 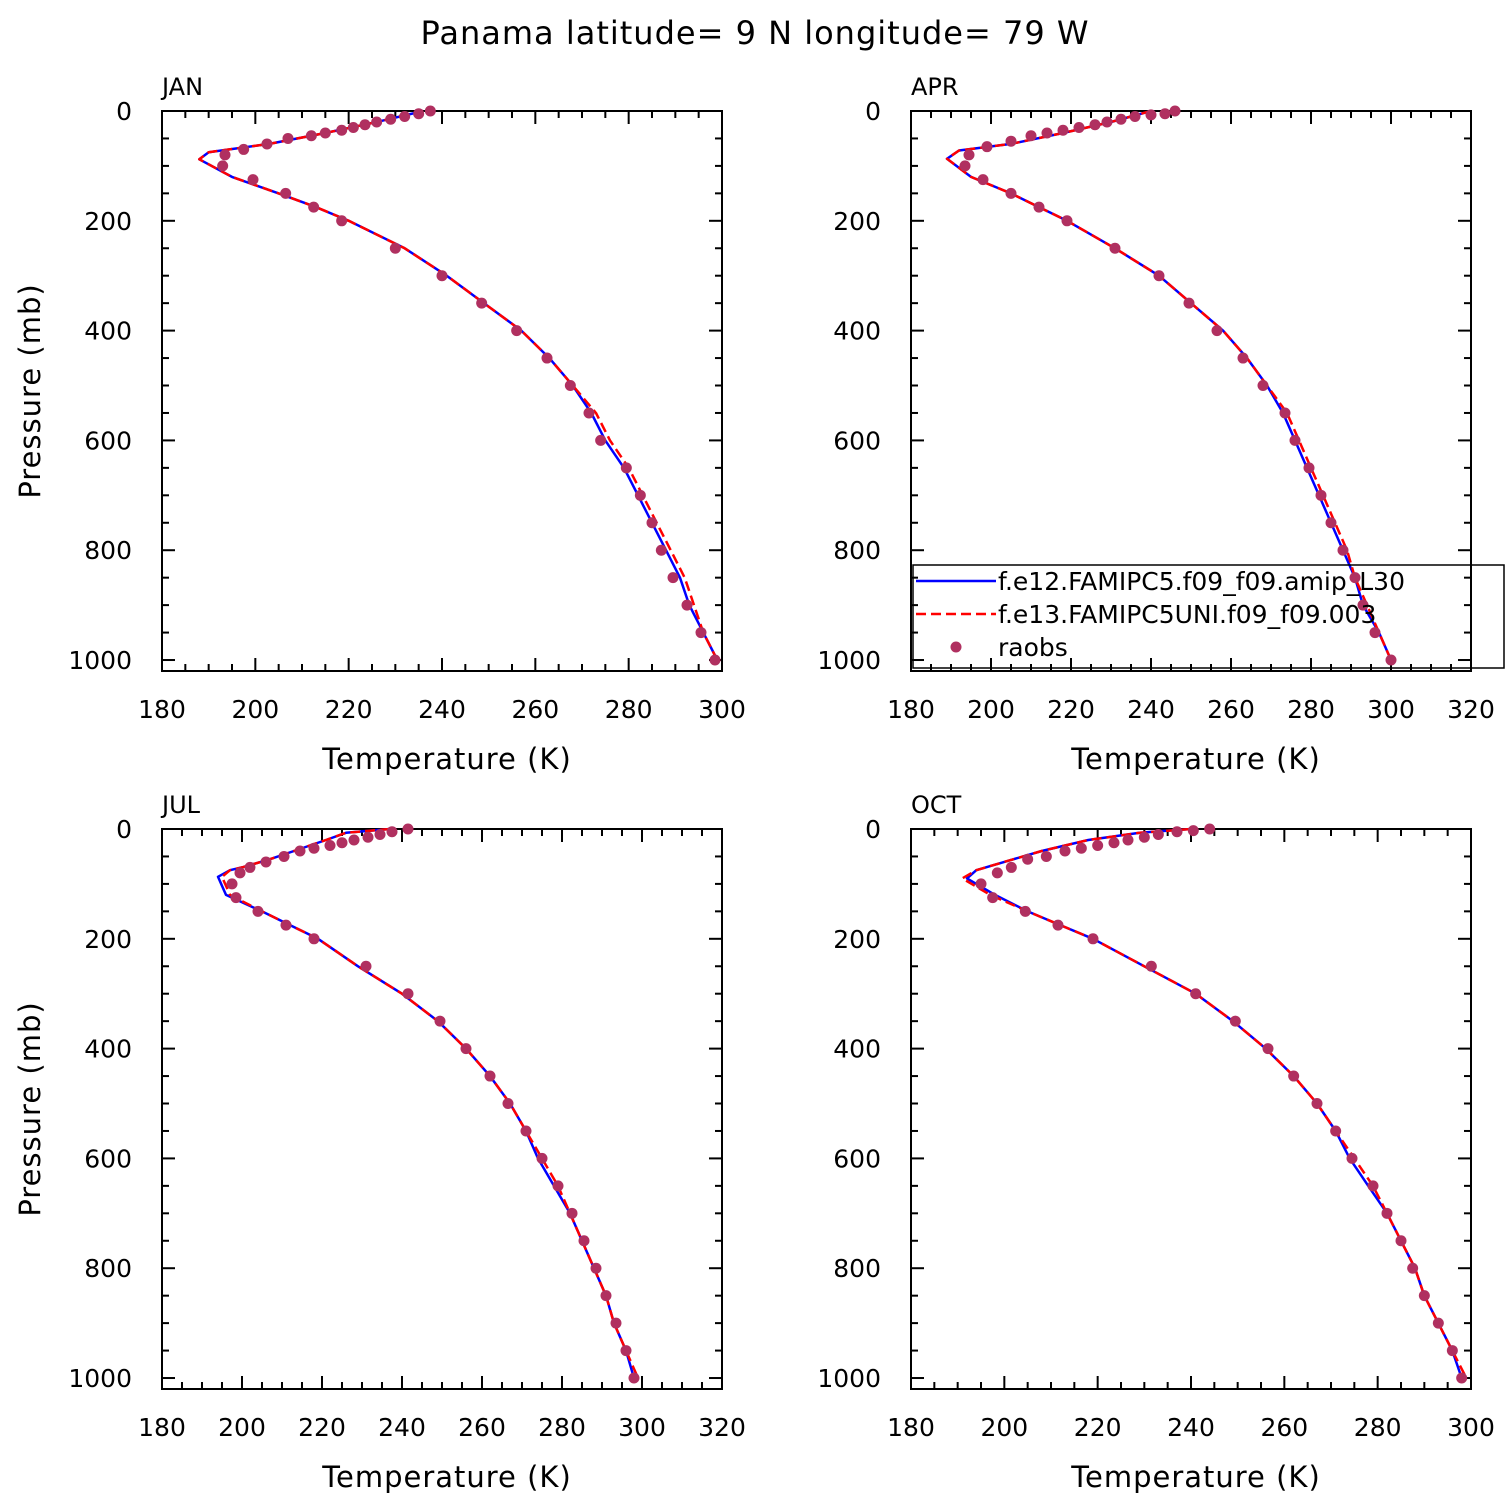 I want to click on panel-title: JAN, so click(x=181, y=87).